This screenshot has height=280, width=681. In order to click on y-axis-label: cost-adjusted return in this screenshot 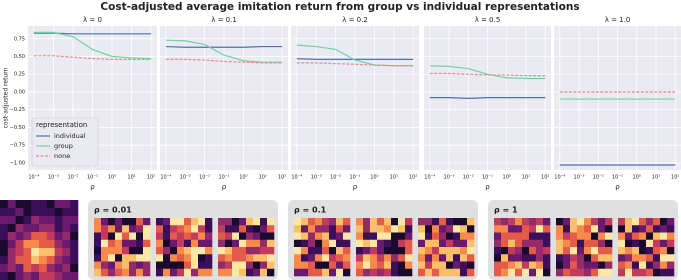, I will do `click(6, 97)`.